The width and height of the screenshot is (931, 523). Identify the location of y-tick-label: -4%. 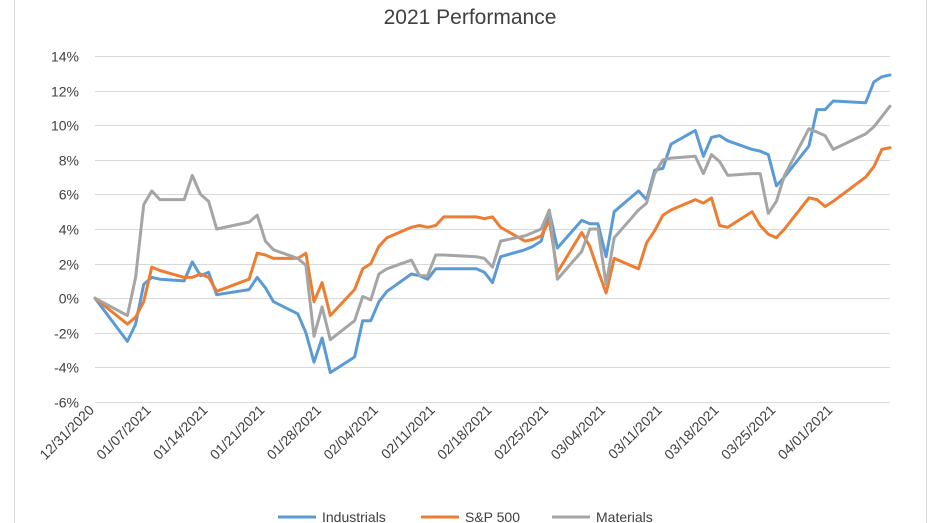
(66, 368).